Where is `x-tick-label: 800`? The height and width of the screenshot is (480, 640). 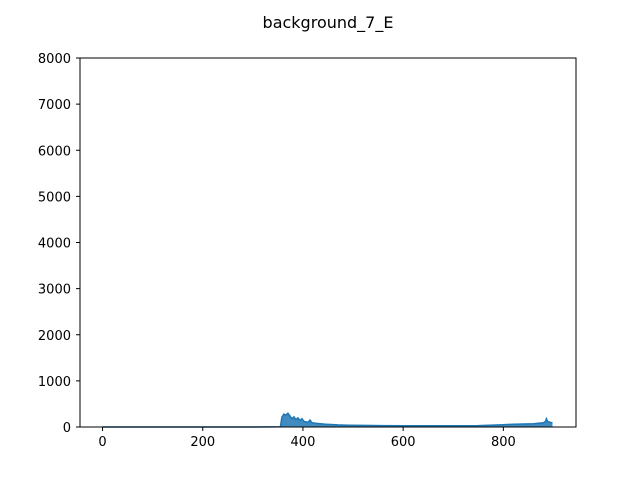
x-tick-label: 800 is located at coordinates (503, 442).